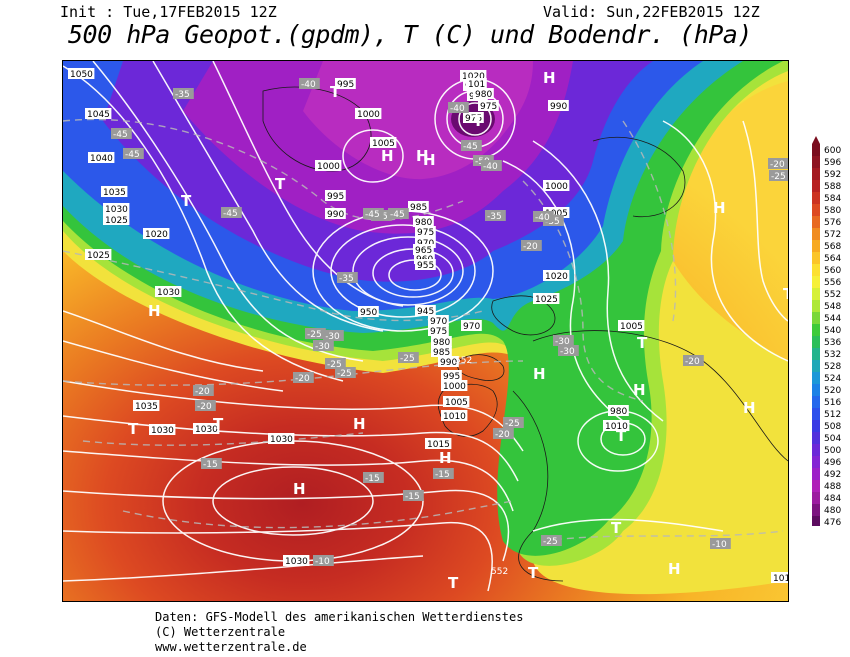 The width and height of the screenshot is (850, 657). What do you see at coordinates (719, 545) in the screenshot?
I see `temperature-label: -10` at bounding box center [719, 545].